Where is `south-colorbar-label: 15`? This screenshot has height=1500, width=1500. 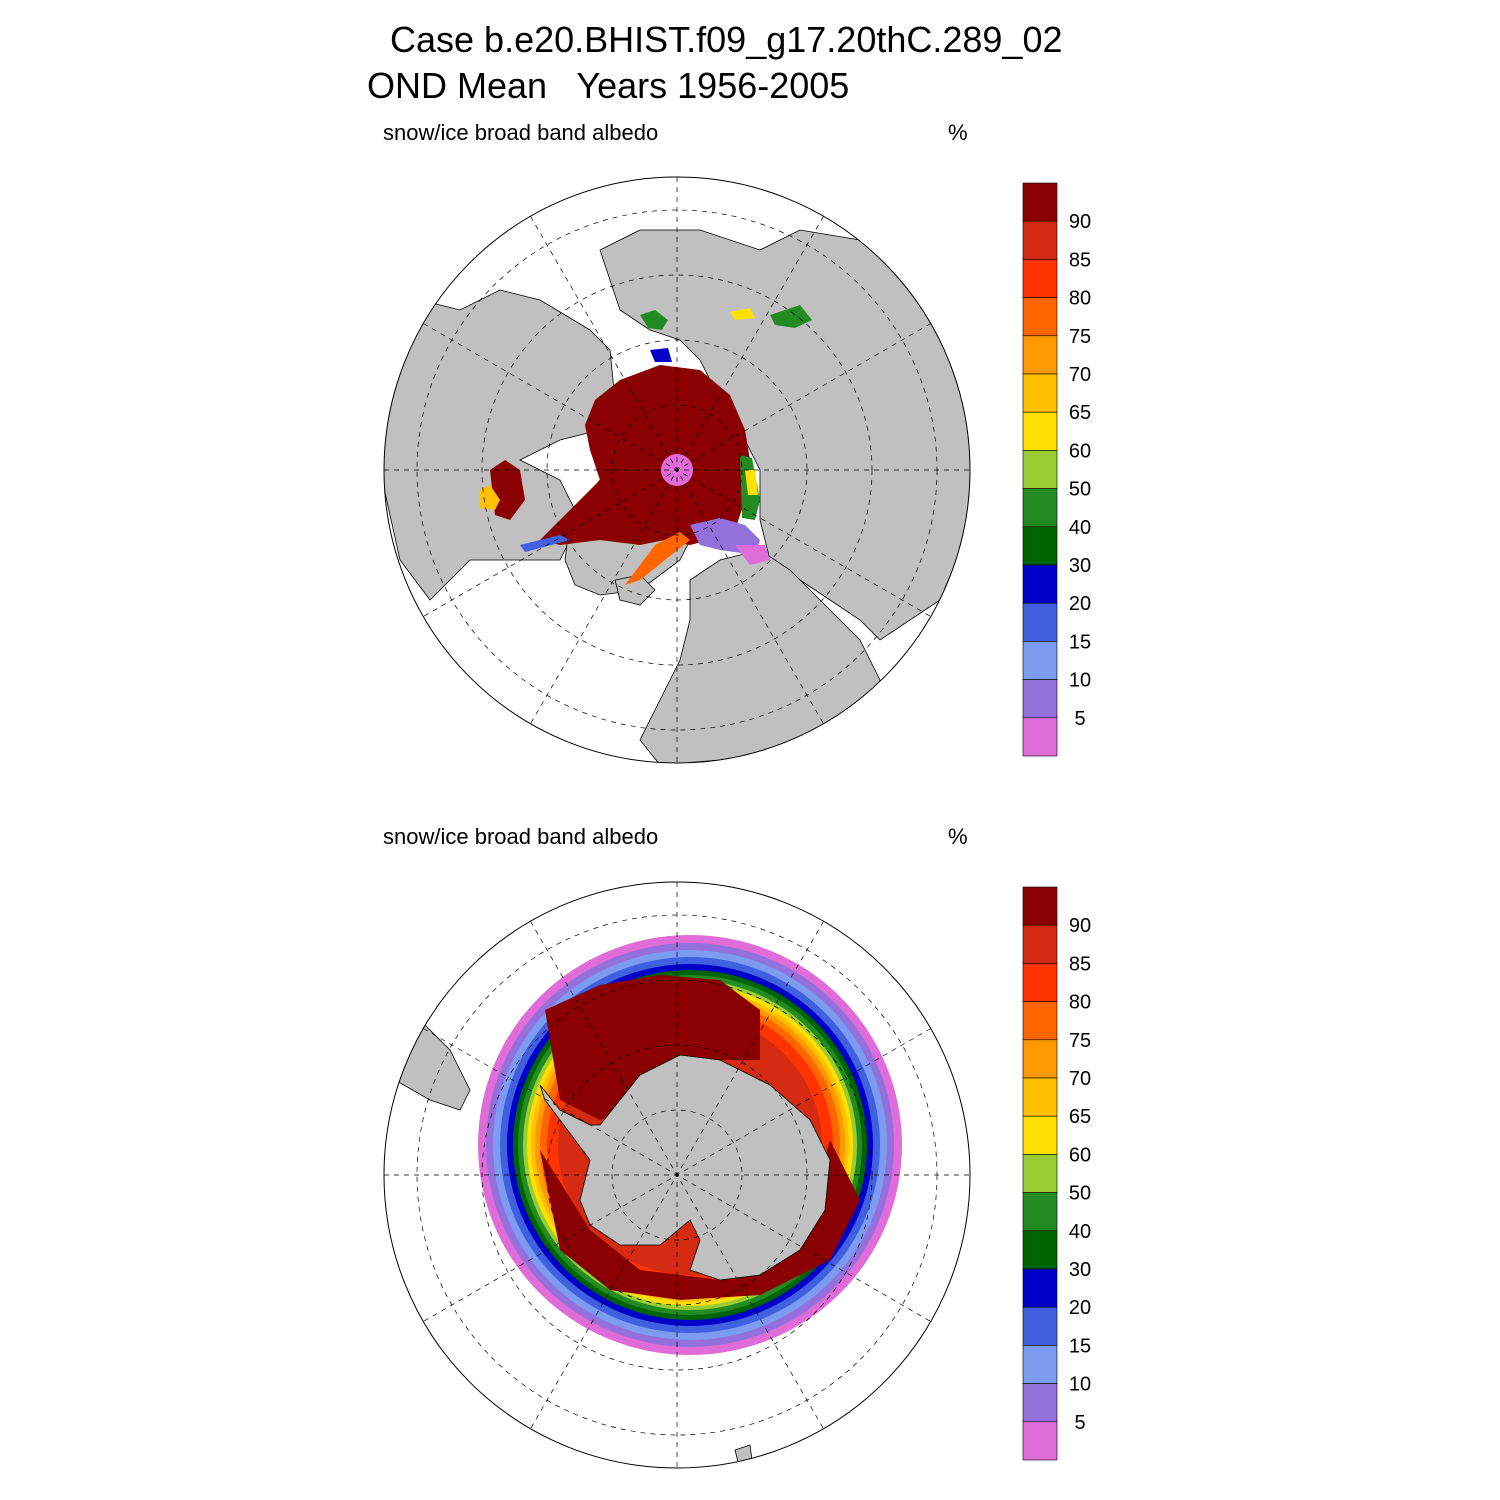 south-colorbar-label: 15 is located at coordinates (1080, 1346).